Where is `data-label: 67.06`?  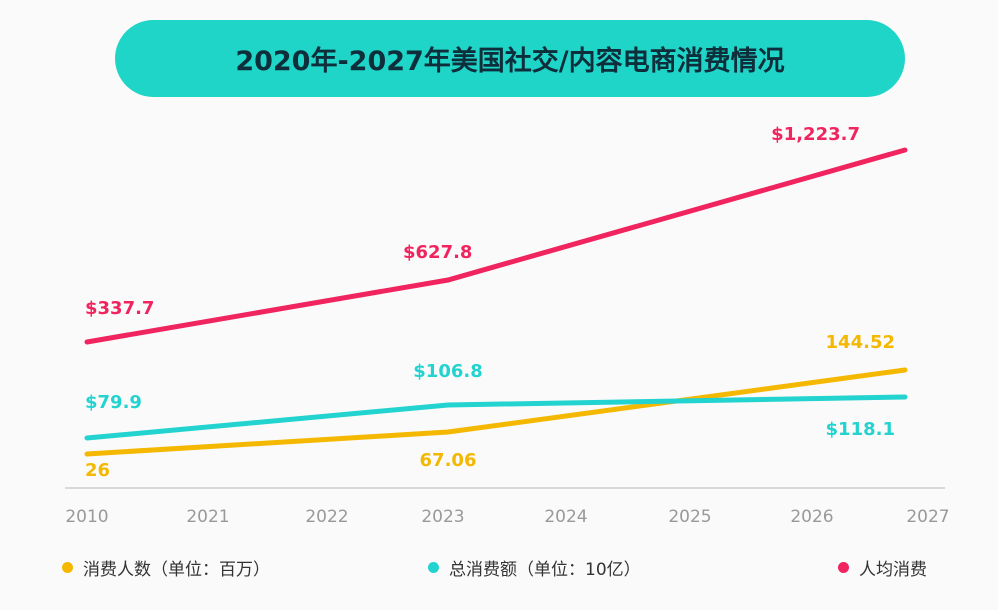 data-label: 67.06 is located at coordinates (448, 460).